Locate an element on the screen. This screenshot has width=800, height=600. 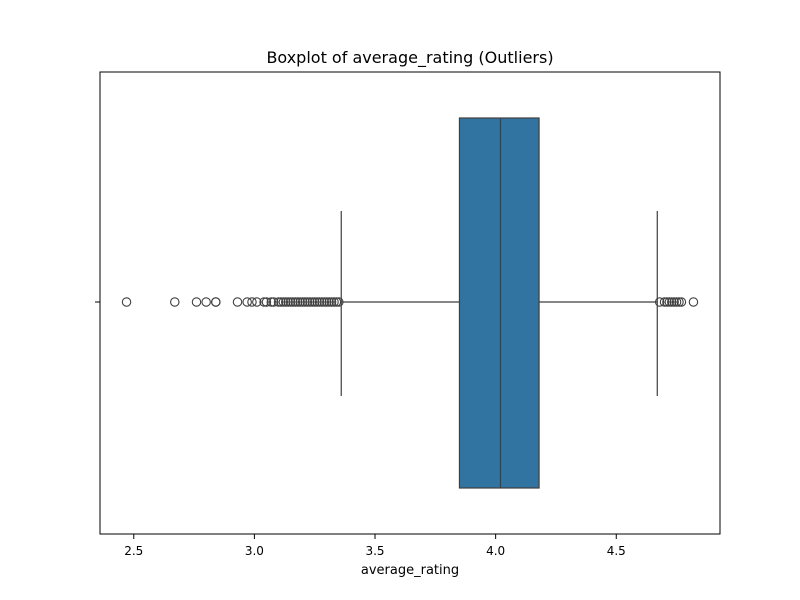
x-axis-ticks: 2.5 3.0 3.5 4.0 4.5 is located at coordinates (375, 546).